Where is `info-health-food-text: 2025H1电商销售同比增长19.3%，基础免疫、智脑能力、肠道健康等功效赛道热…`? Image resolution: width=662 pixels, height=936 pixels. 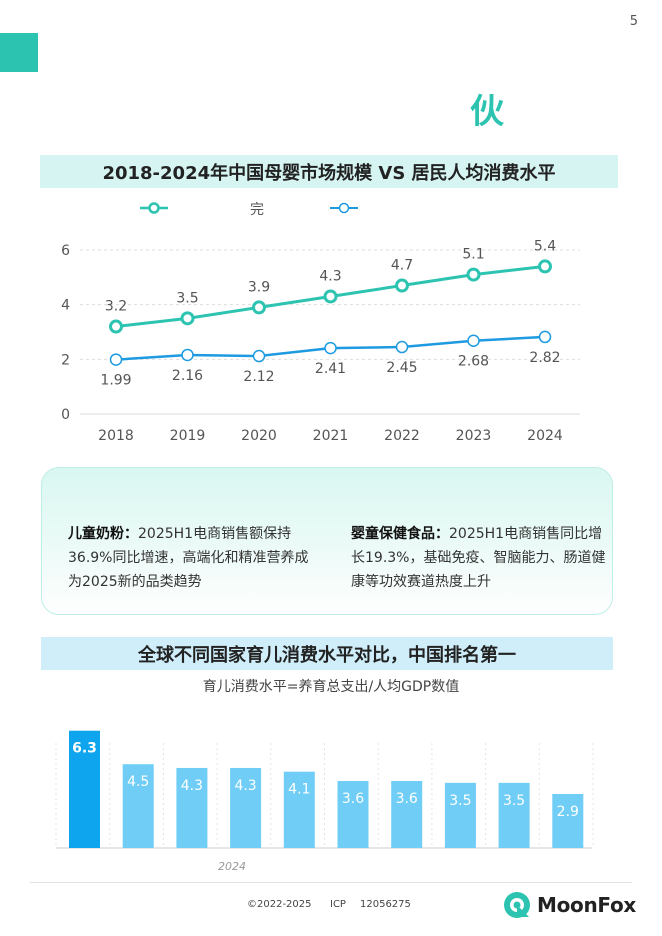 info-health-food-text: 2025H1电商销售同比增长19.3%，基础免疫、智脑能力、肠道健康等功效赛道热… is located at coordinates (478, 558).